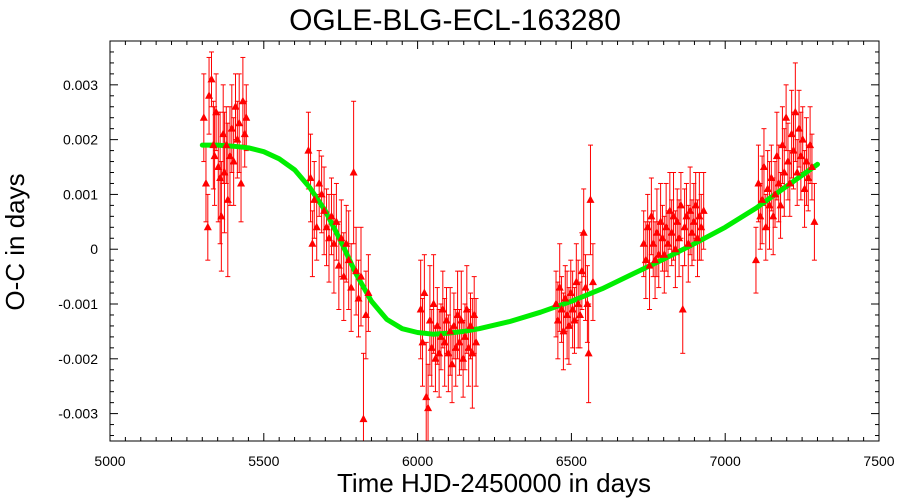 This screenshot has width=900, height=500. What do you see at coordinates (494, 483) in the screenshot?
I see `x-axis-label: Time HJD-2450000 in days` at bounding box center [494, 483].